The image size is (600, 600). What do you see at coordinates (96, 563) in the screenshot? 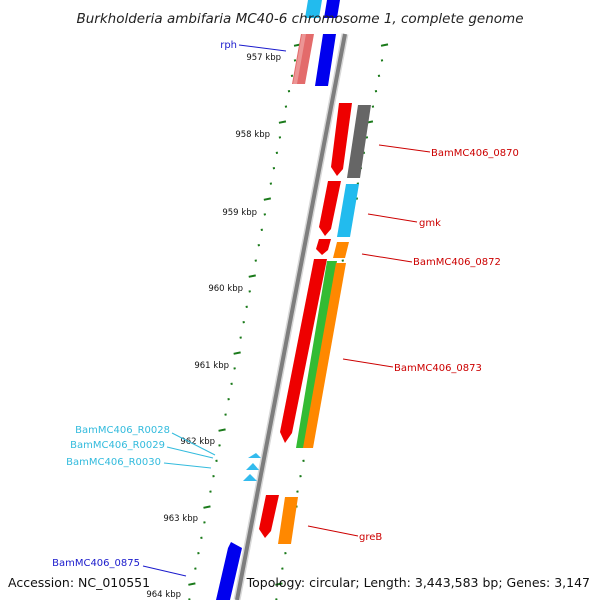
I see `label-bammc406-0875: BamMC406_0875` at bounding box center [96, 563].